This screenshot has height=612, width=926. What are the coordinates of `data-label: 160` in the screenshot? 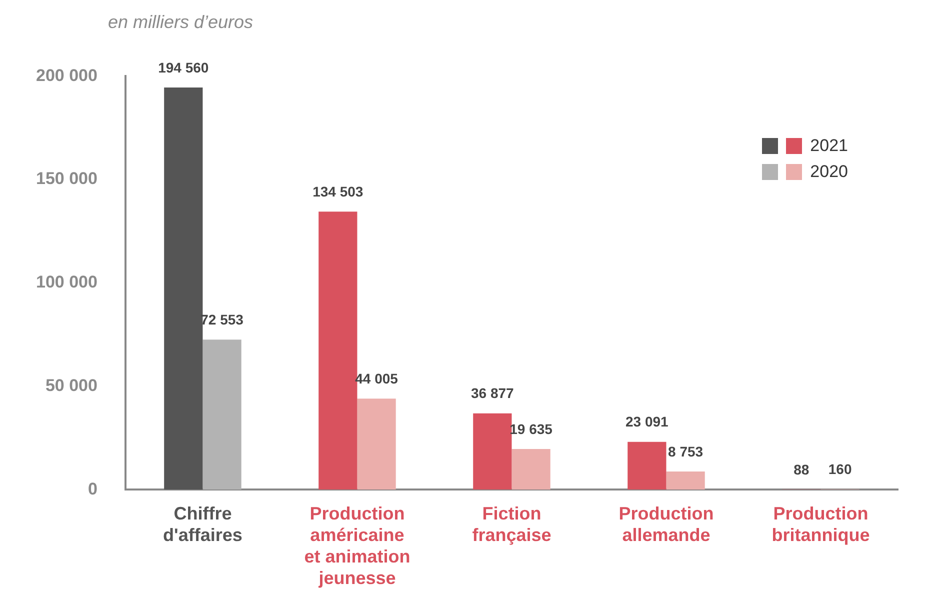 It's located at (840, 469).